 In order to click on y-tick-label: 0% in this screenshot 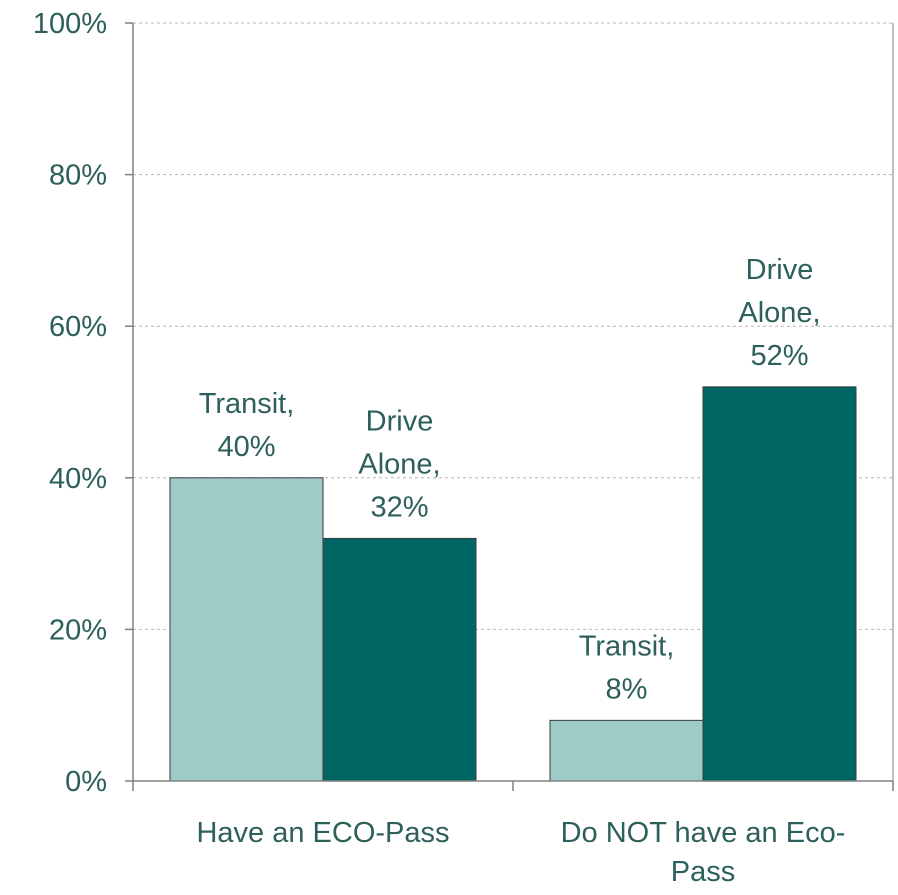, I will do `click(86, 782)`.